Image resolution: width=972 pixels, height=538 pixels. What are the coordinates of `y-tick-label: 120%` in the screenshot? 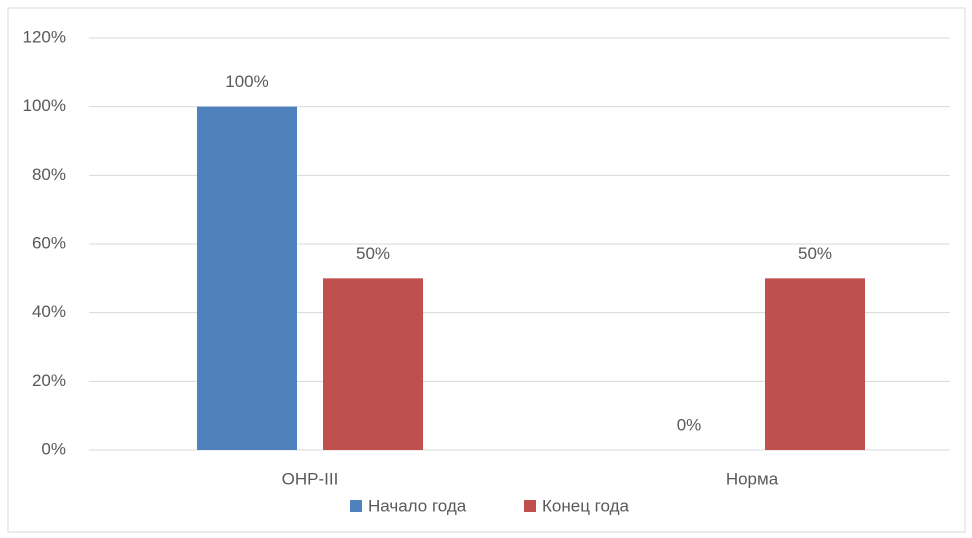 It's located at (44, 36).